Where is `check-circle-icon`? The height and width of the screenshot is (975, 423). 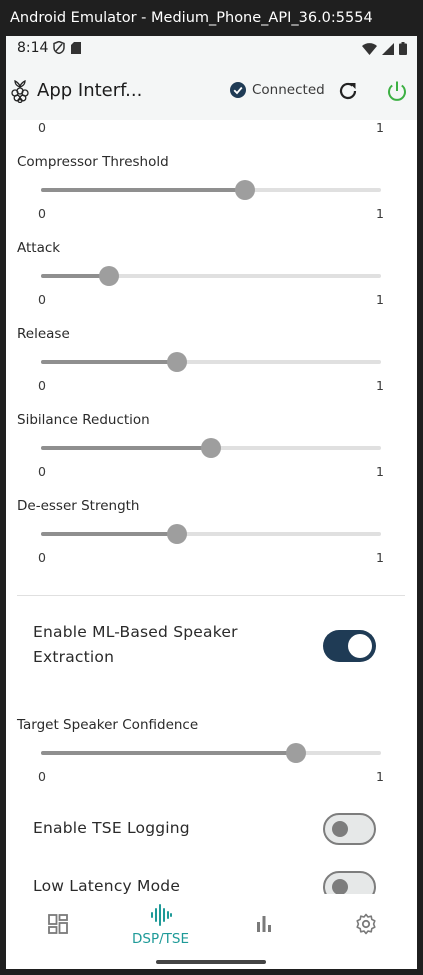
check-circle-icon is located at coordinates (238, 90).